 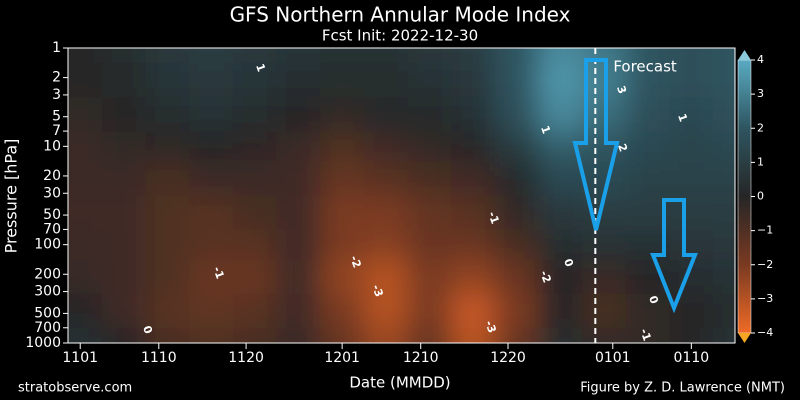 I want to click on y-tick-label: 500, so click(x=47, y=313).